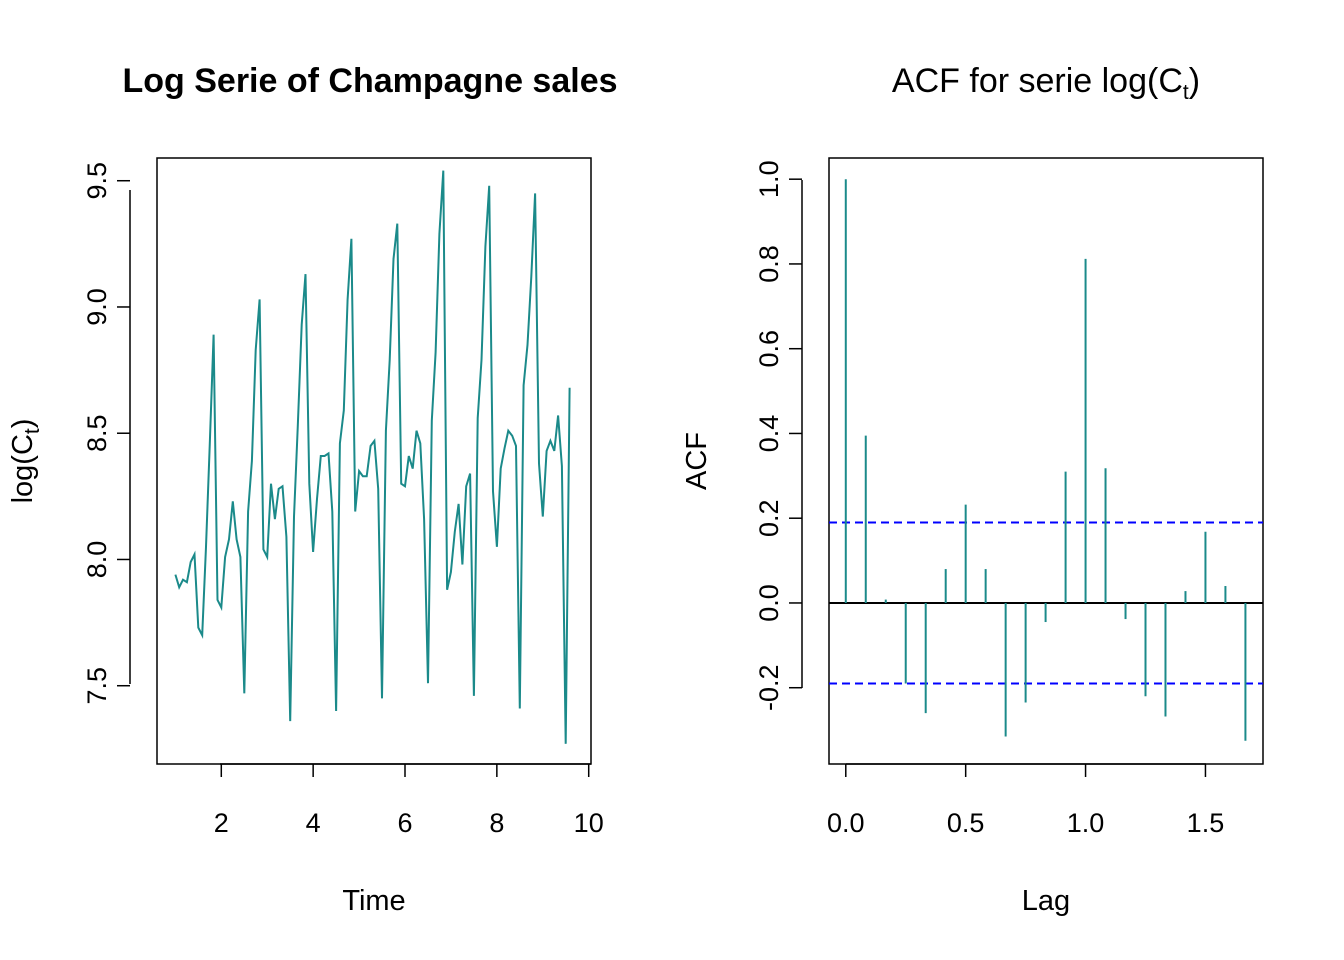  I want to click on time-series-y-tick-label: 8.0, so click(97, 560).